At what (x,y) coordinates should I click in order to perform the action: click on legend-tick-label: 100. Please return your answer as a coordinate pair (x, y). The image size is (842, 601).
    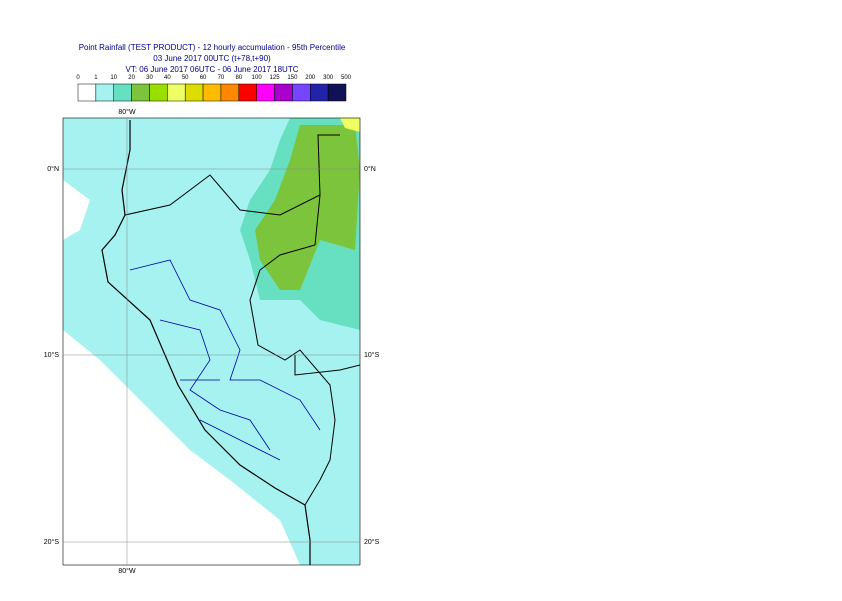
    Looking at the image, I should click on (257, 78).